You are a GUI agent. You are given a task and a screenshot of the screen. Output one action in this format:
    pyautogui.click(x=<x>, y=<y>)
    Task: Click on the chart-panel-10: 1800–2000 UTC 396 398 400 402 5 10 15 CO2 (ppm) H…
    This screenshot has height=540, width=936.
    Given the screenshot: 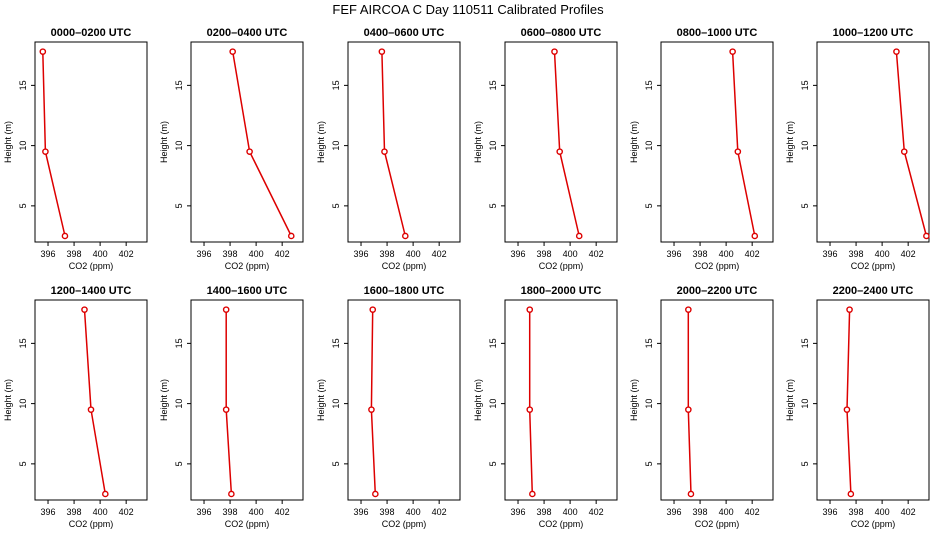 What is the action you would take?
    pyautogui.click(x=545, y=407)
    